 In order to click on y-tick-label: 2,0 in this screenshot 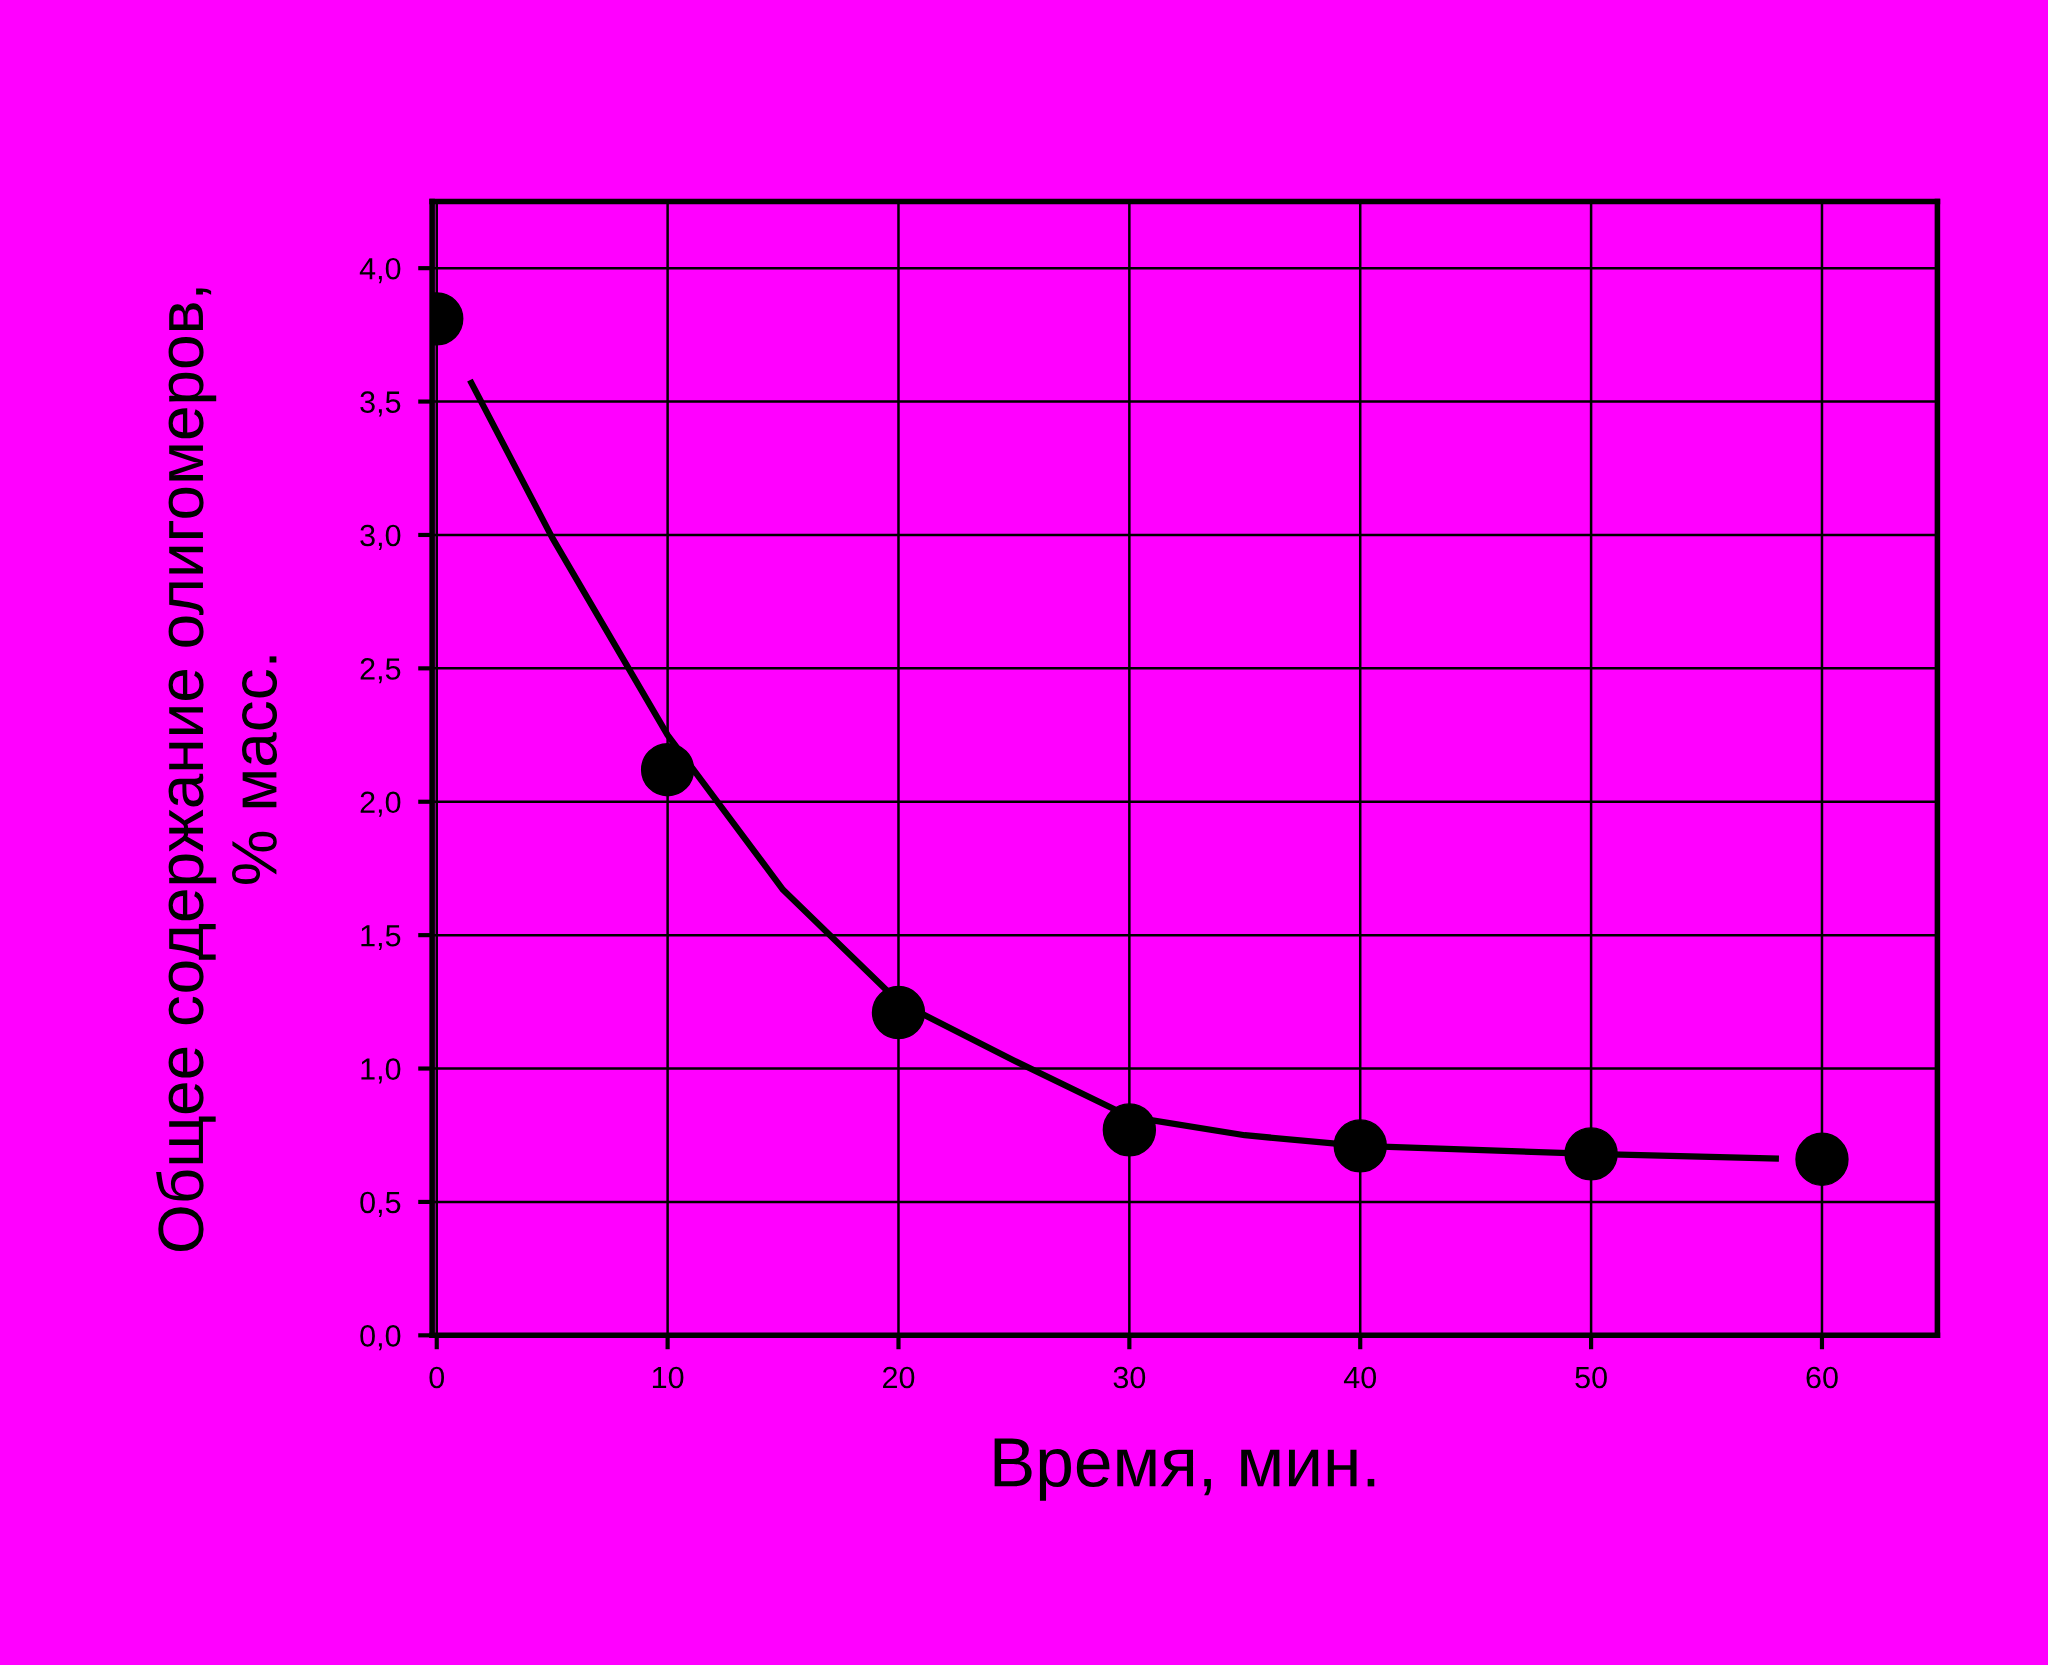, I will do `click(380, 804)`.